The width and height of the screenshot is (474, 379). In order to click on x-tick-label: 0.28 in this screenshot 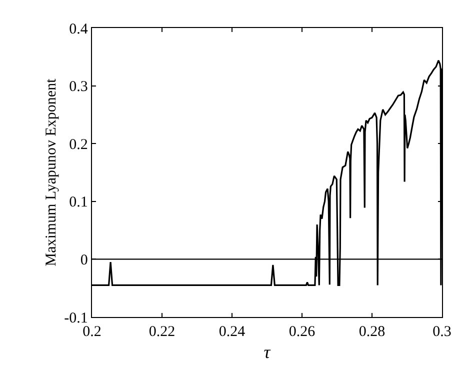, I will do `click(372, 332)`.